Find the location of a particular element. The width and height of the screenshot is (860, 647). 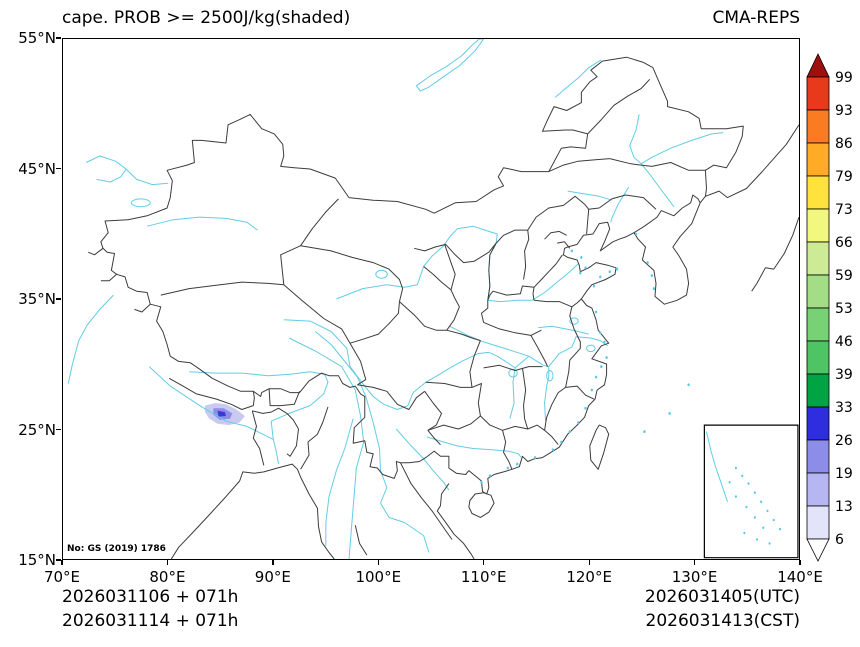

footer-valid-times: 2026031405(UTC) 2026031413(CST) is located at coordinates (640, 609).